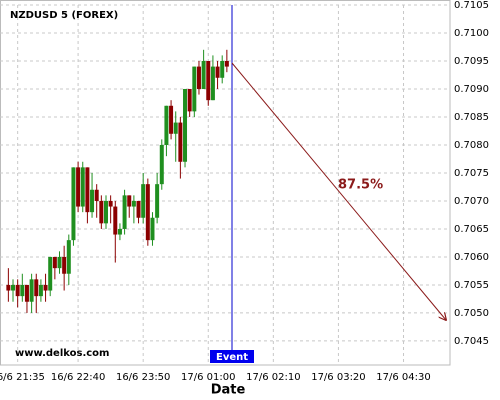  I want to click on y-tick-label: 0.7080, so click(471, 145).